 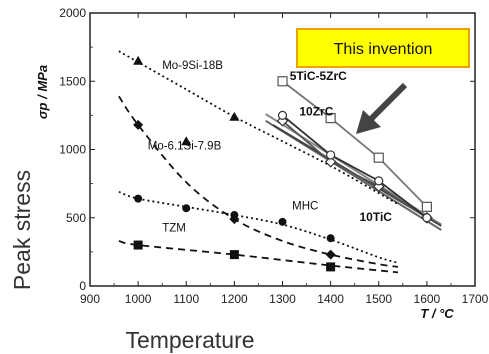 What do you see at coordinates (258, 257) in the screenshot?
I see `series-line-tzm` at bounding box center [258, 257].